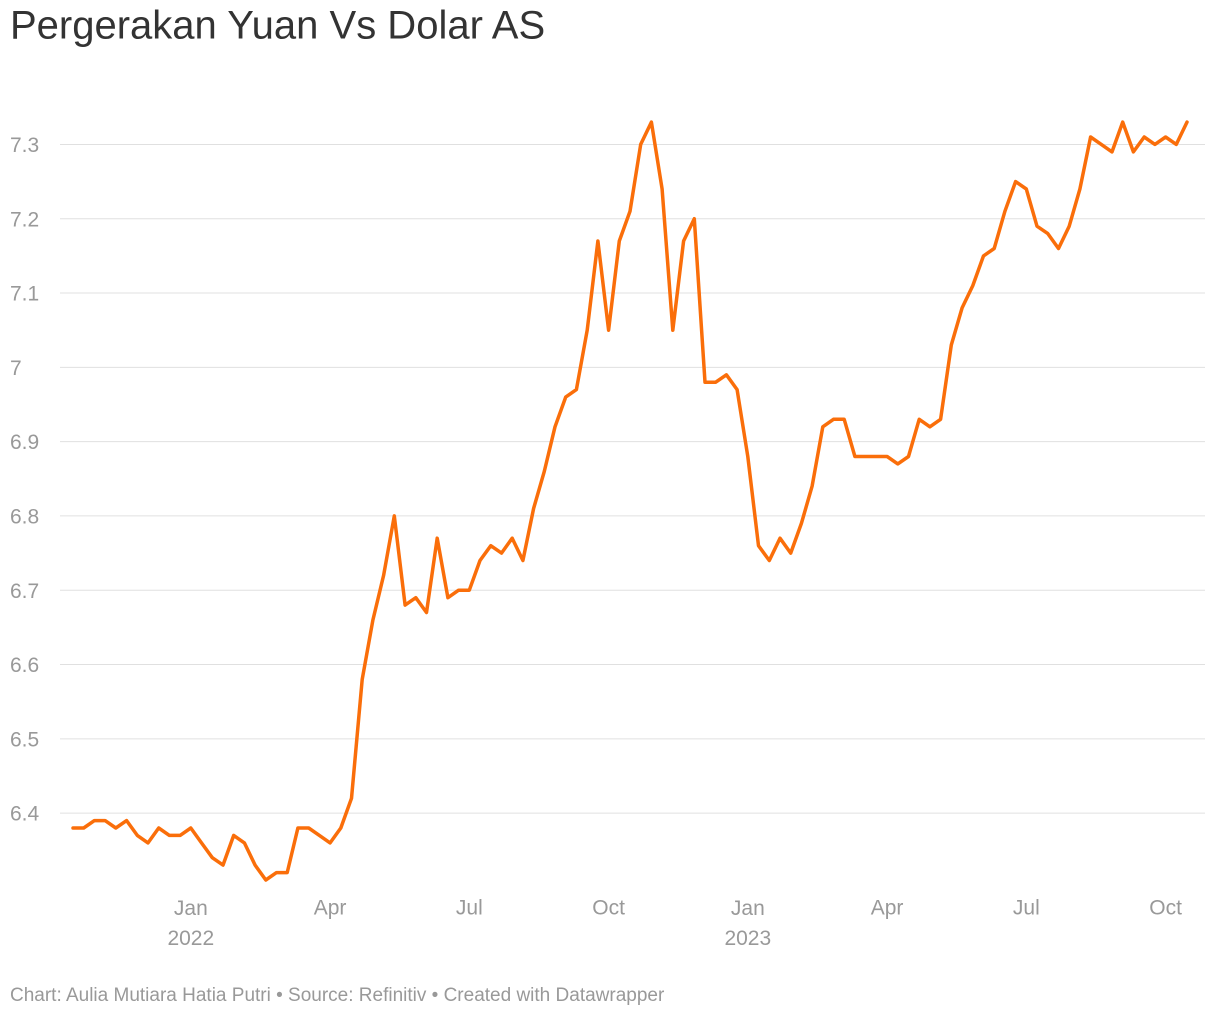 This screenshot has width=1220, height=1020. What do you see at coordinates (24, 739) in the screenshot?
I see `y-tick-label: 6.5` at bounding box center [24, 739].